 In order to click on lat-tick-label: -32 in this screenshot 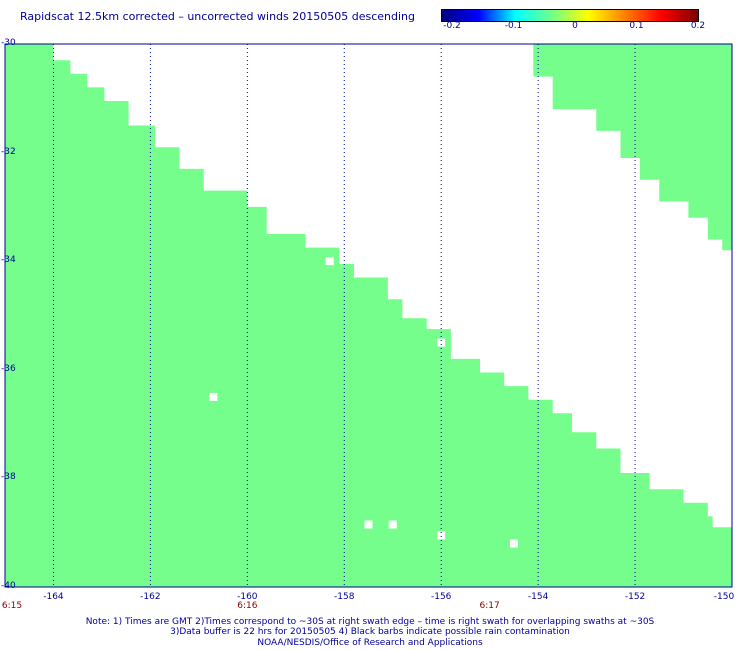, I will do `click(8, 151)`.